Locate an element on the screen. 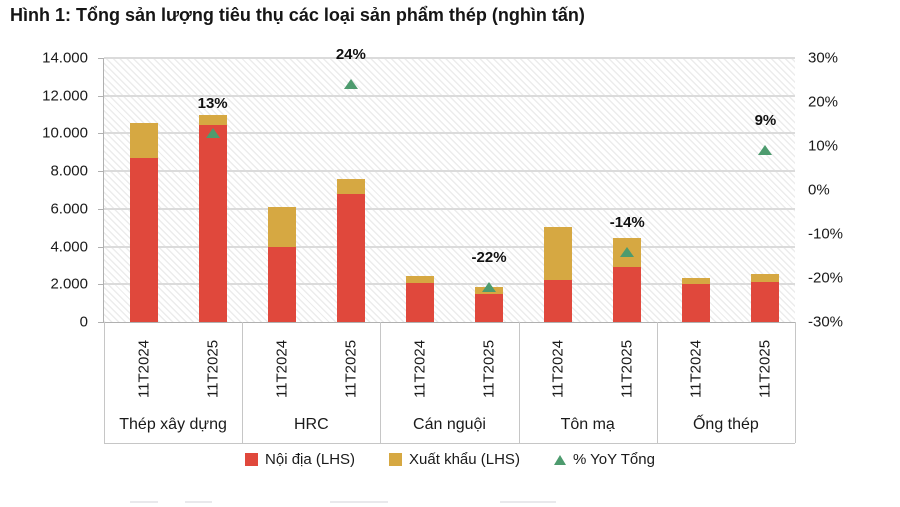 The width and height of the screenshot is (900, 507). right-axis-tick-label: 30% is located at coordinates (823, 58).